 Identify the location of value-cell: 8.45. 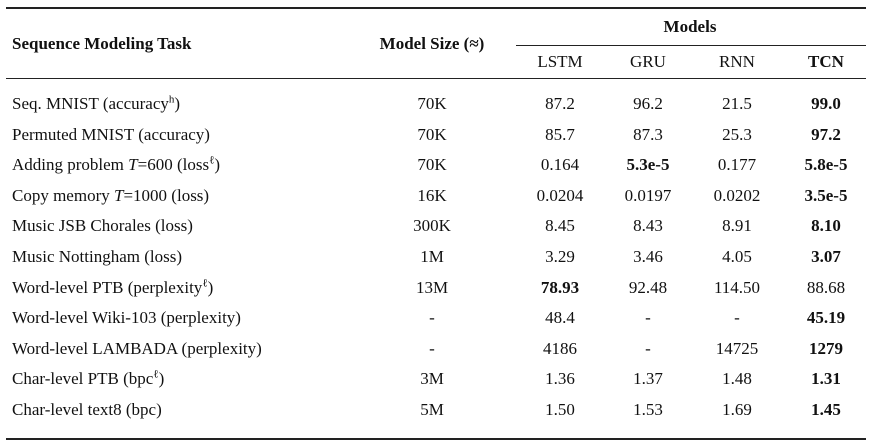
(560, 226).